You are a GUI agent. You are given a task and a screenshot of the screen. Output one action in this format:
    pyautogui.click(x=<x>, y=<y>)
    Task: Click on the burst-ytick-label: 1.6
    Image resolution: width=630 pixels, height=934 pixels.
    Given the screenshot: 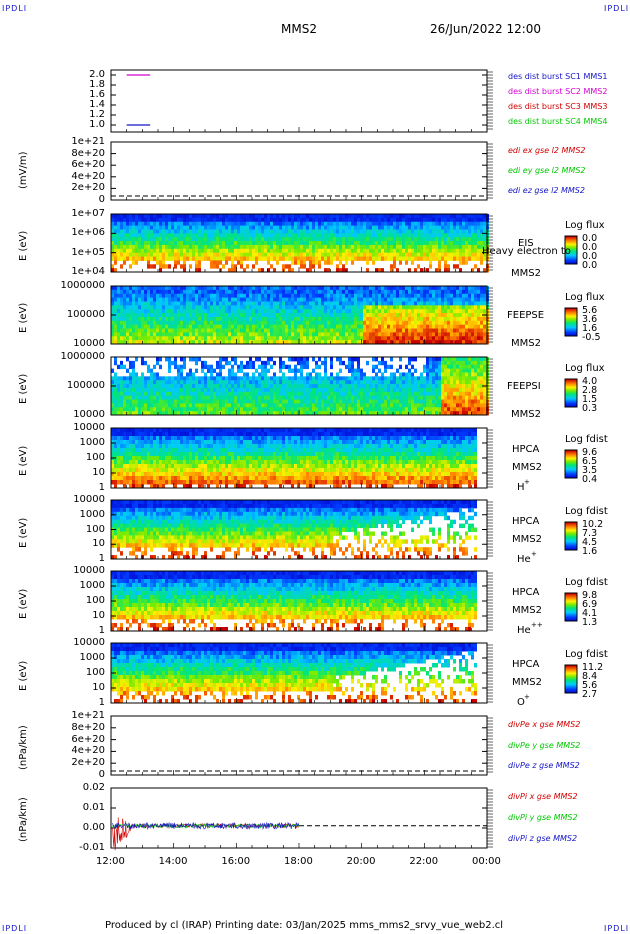 What is the action you would take?
    pyautogui.click(x=97, y=94)
    